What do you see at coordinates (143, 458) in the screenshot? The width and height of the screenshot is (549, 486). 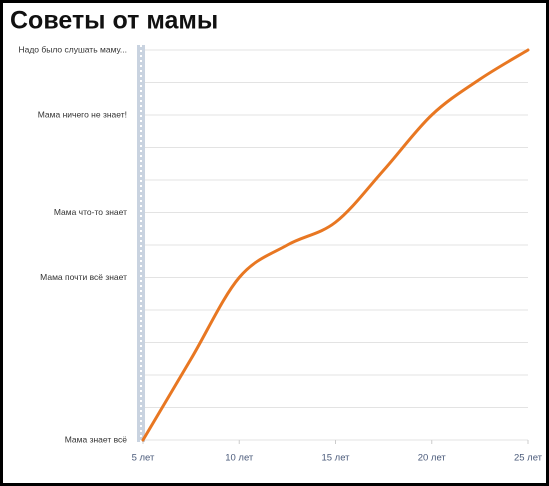 I see `x-tick-label: 5 лет` at bounding box center [143, 458].